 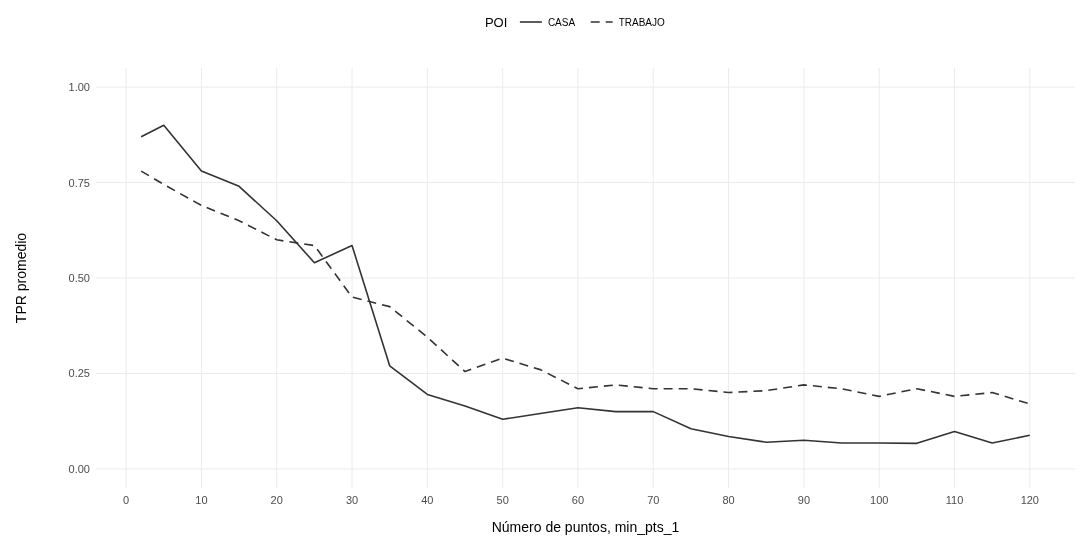 I want to click on legend-label: CASA, so click(x=561, y=22).